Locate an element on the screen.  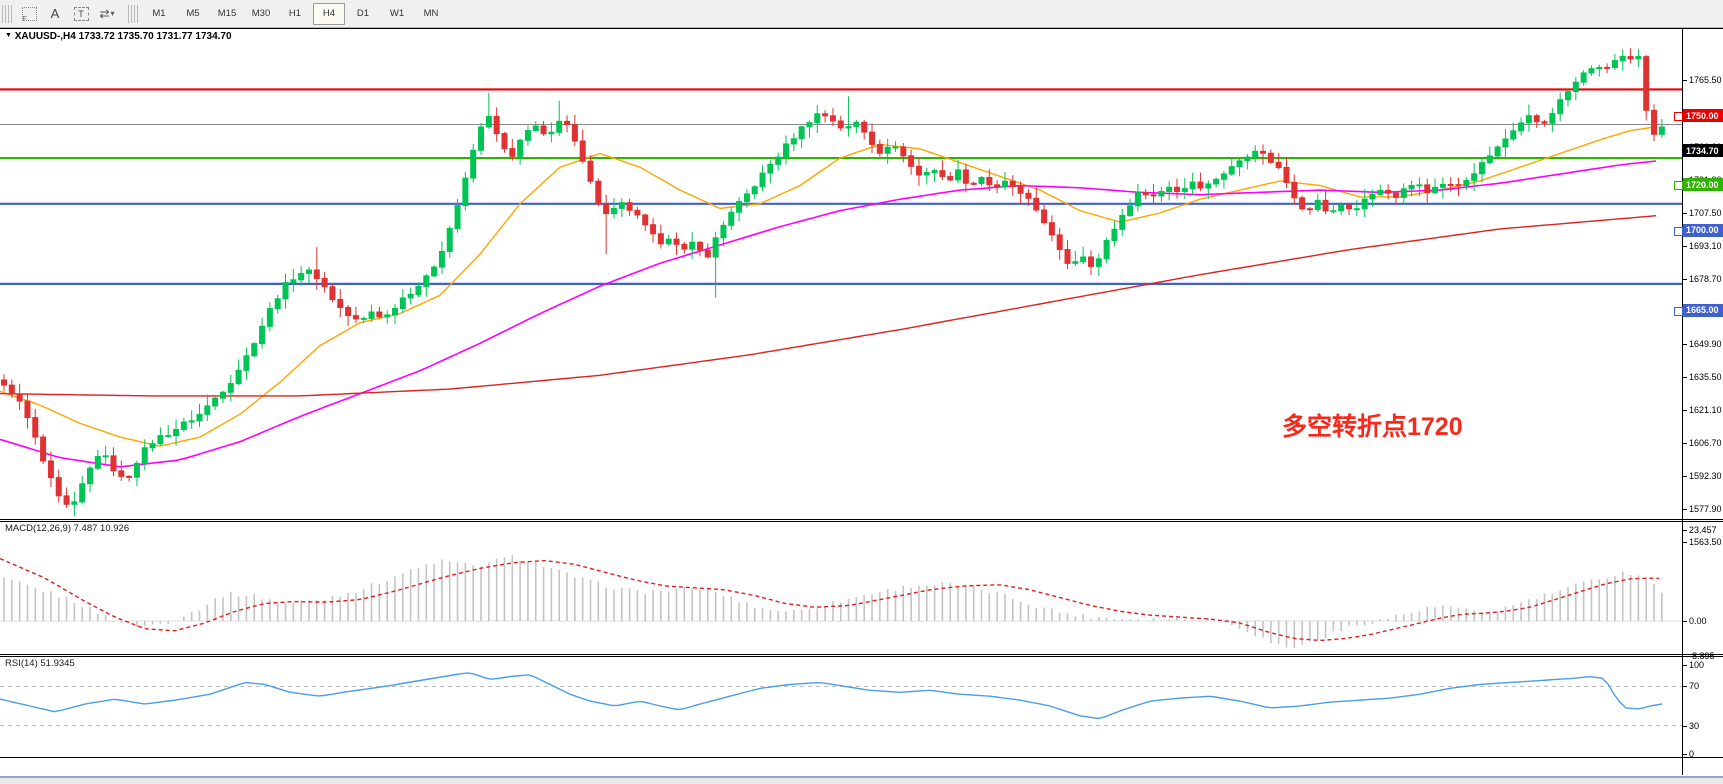
macd-tick-label: 23.457 is located at coordinates (1703, 529).